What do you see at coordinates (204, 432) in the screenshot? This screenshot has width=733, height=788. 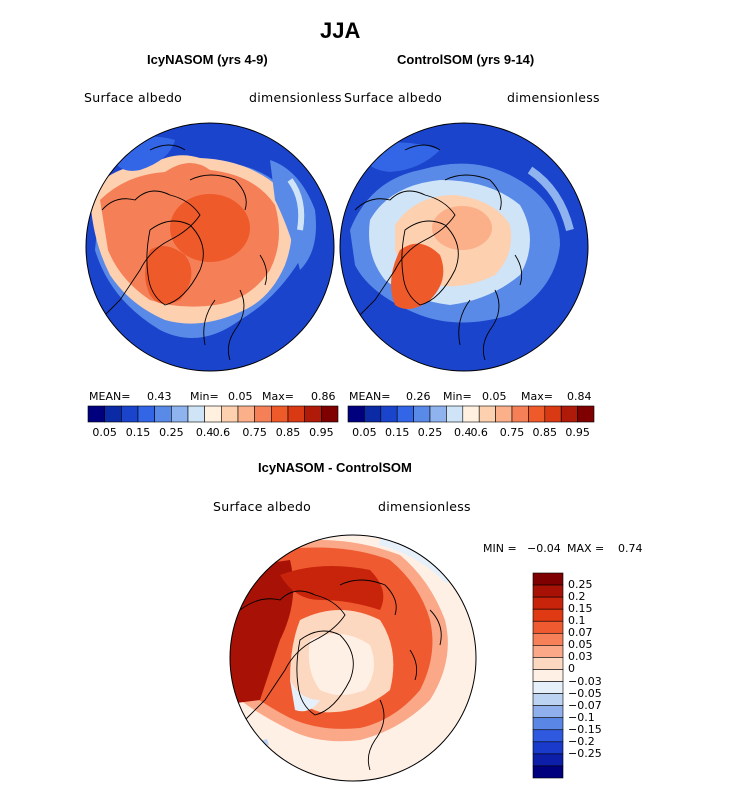 I see `panel1-colorbar-tick-label: 0.4` at bounding box center [204, 432].